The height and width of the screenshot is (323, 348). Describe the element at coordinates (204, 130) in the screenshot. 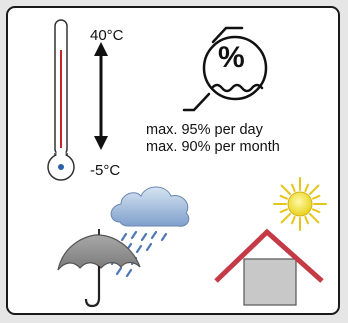

I see `humidity-max-per-day: max. 95% per day` at that location.